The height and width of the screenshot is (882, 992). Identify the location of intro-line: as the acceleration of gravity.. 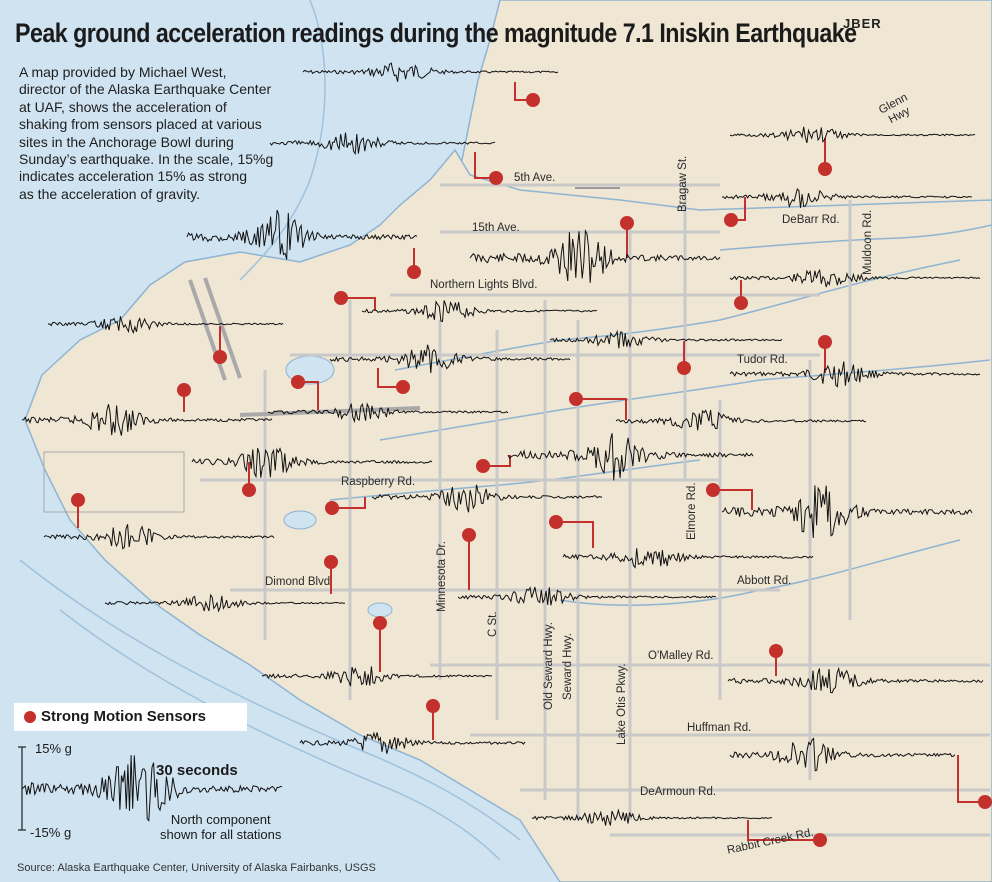
(110, 193).